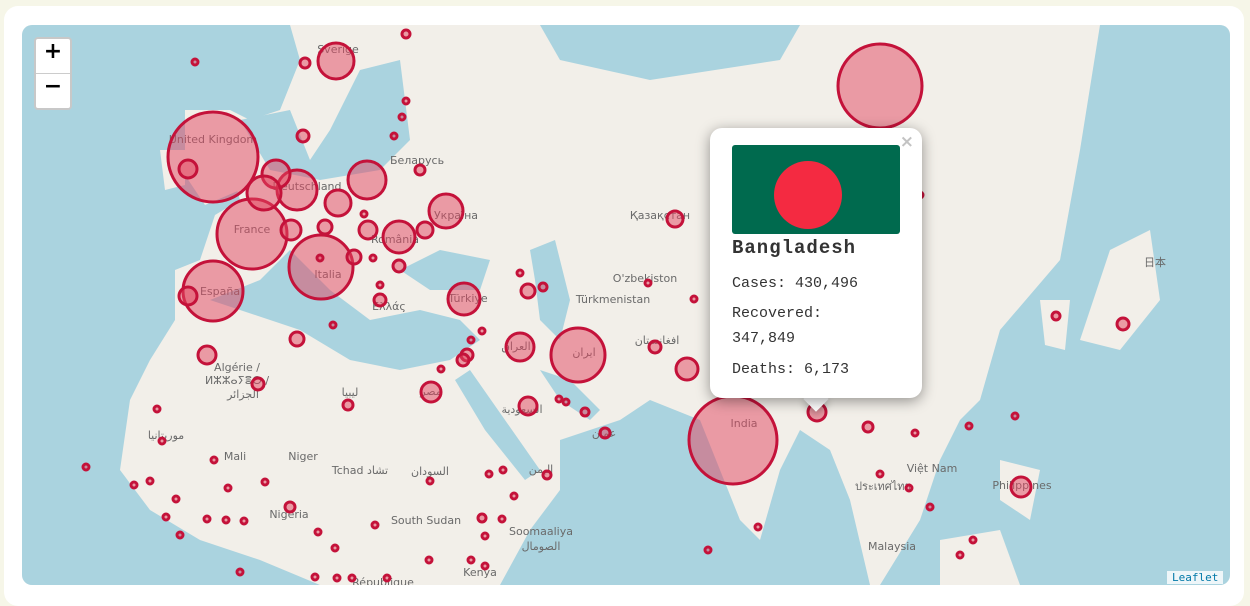  Describe the element at coordinates (808, 195) in the screenshot. I see `flag-disc` at that location.